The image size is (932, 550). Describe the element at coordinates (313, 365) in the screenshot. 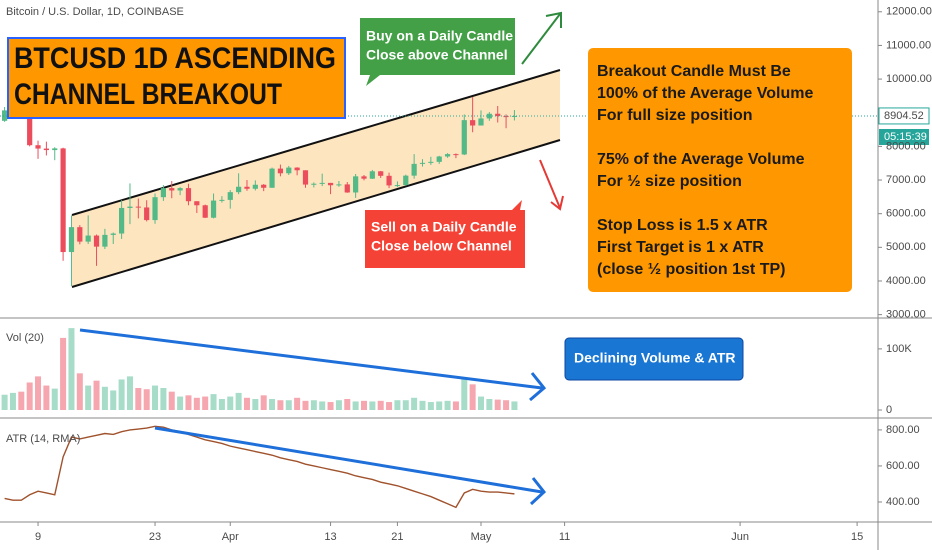

I see `volume-trend` at that location.